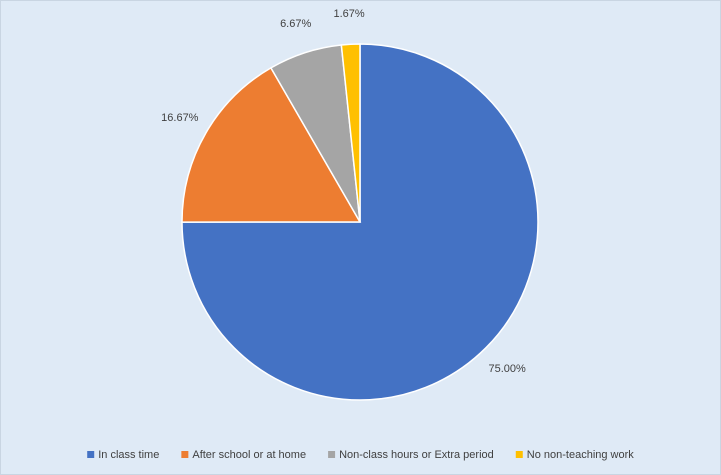 This screenshot has height=475, width=721. Describe the element at coordinates (295, 24) in the screenshot. I see `data-label: 6.67%` at that location.